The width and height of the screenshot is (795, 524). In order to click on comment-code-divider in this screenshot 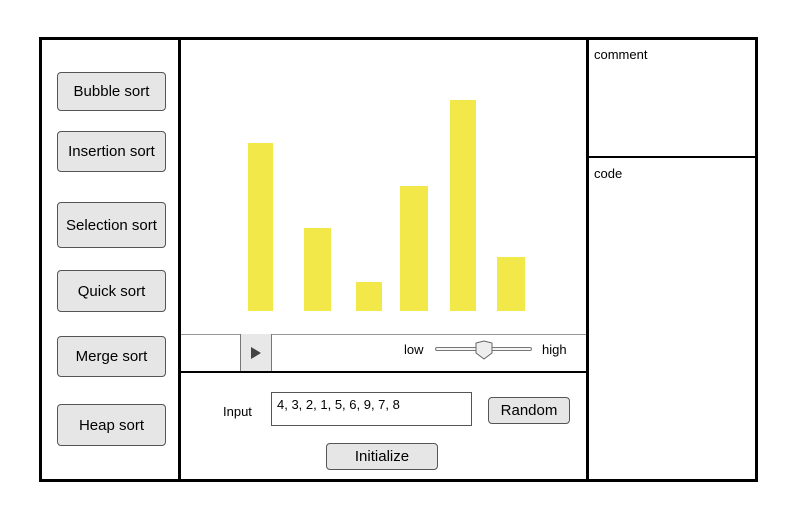, I will do `click(672, 157)`.